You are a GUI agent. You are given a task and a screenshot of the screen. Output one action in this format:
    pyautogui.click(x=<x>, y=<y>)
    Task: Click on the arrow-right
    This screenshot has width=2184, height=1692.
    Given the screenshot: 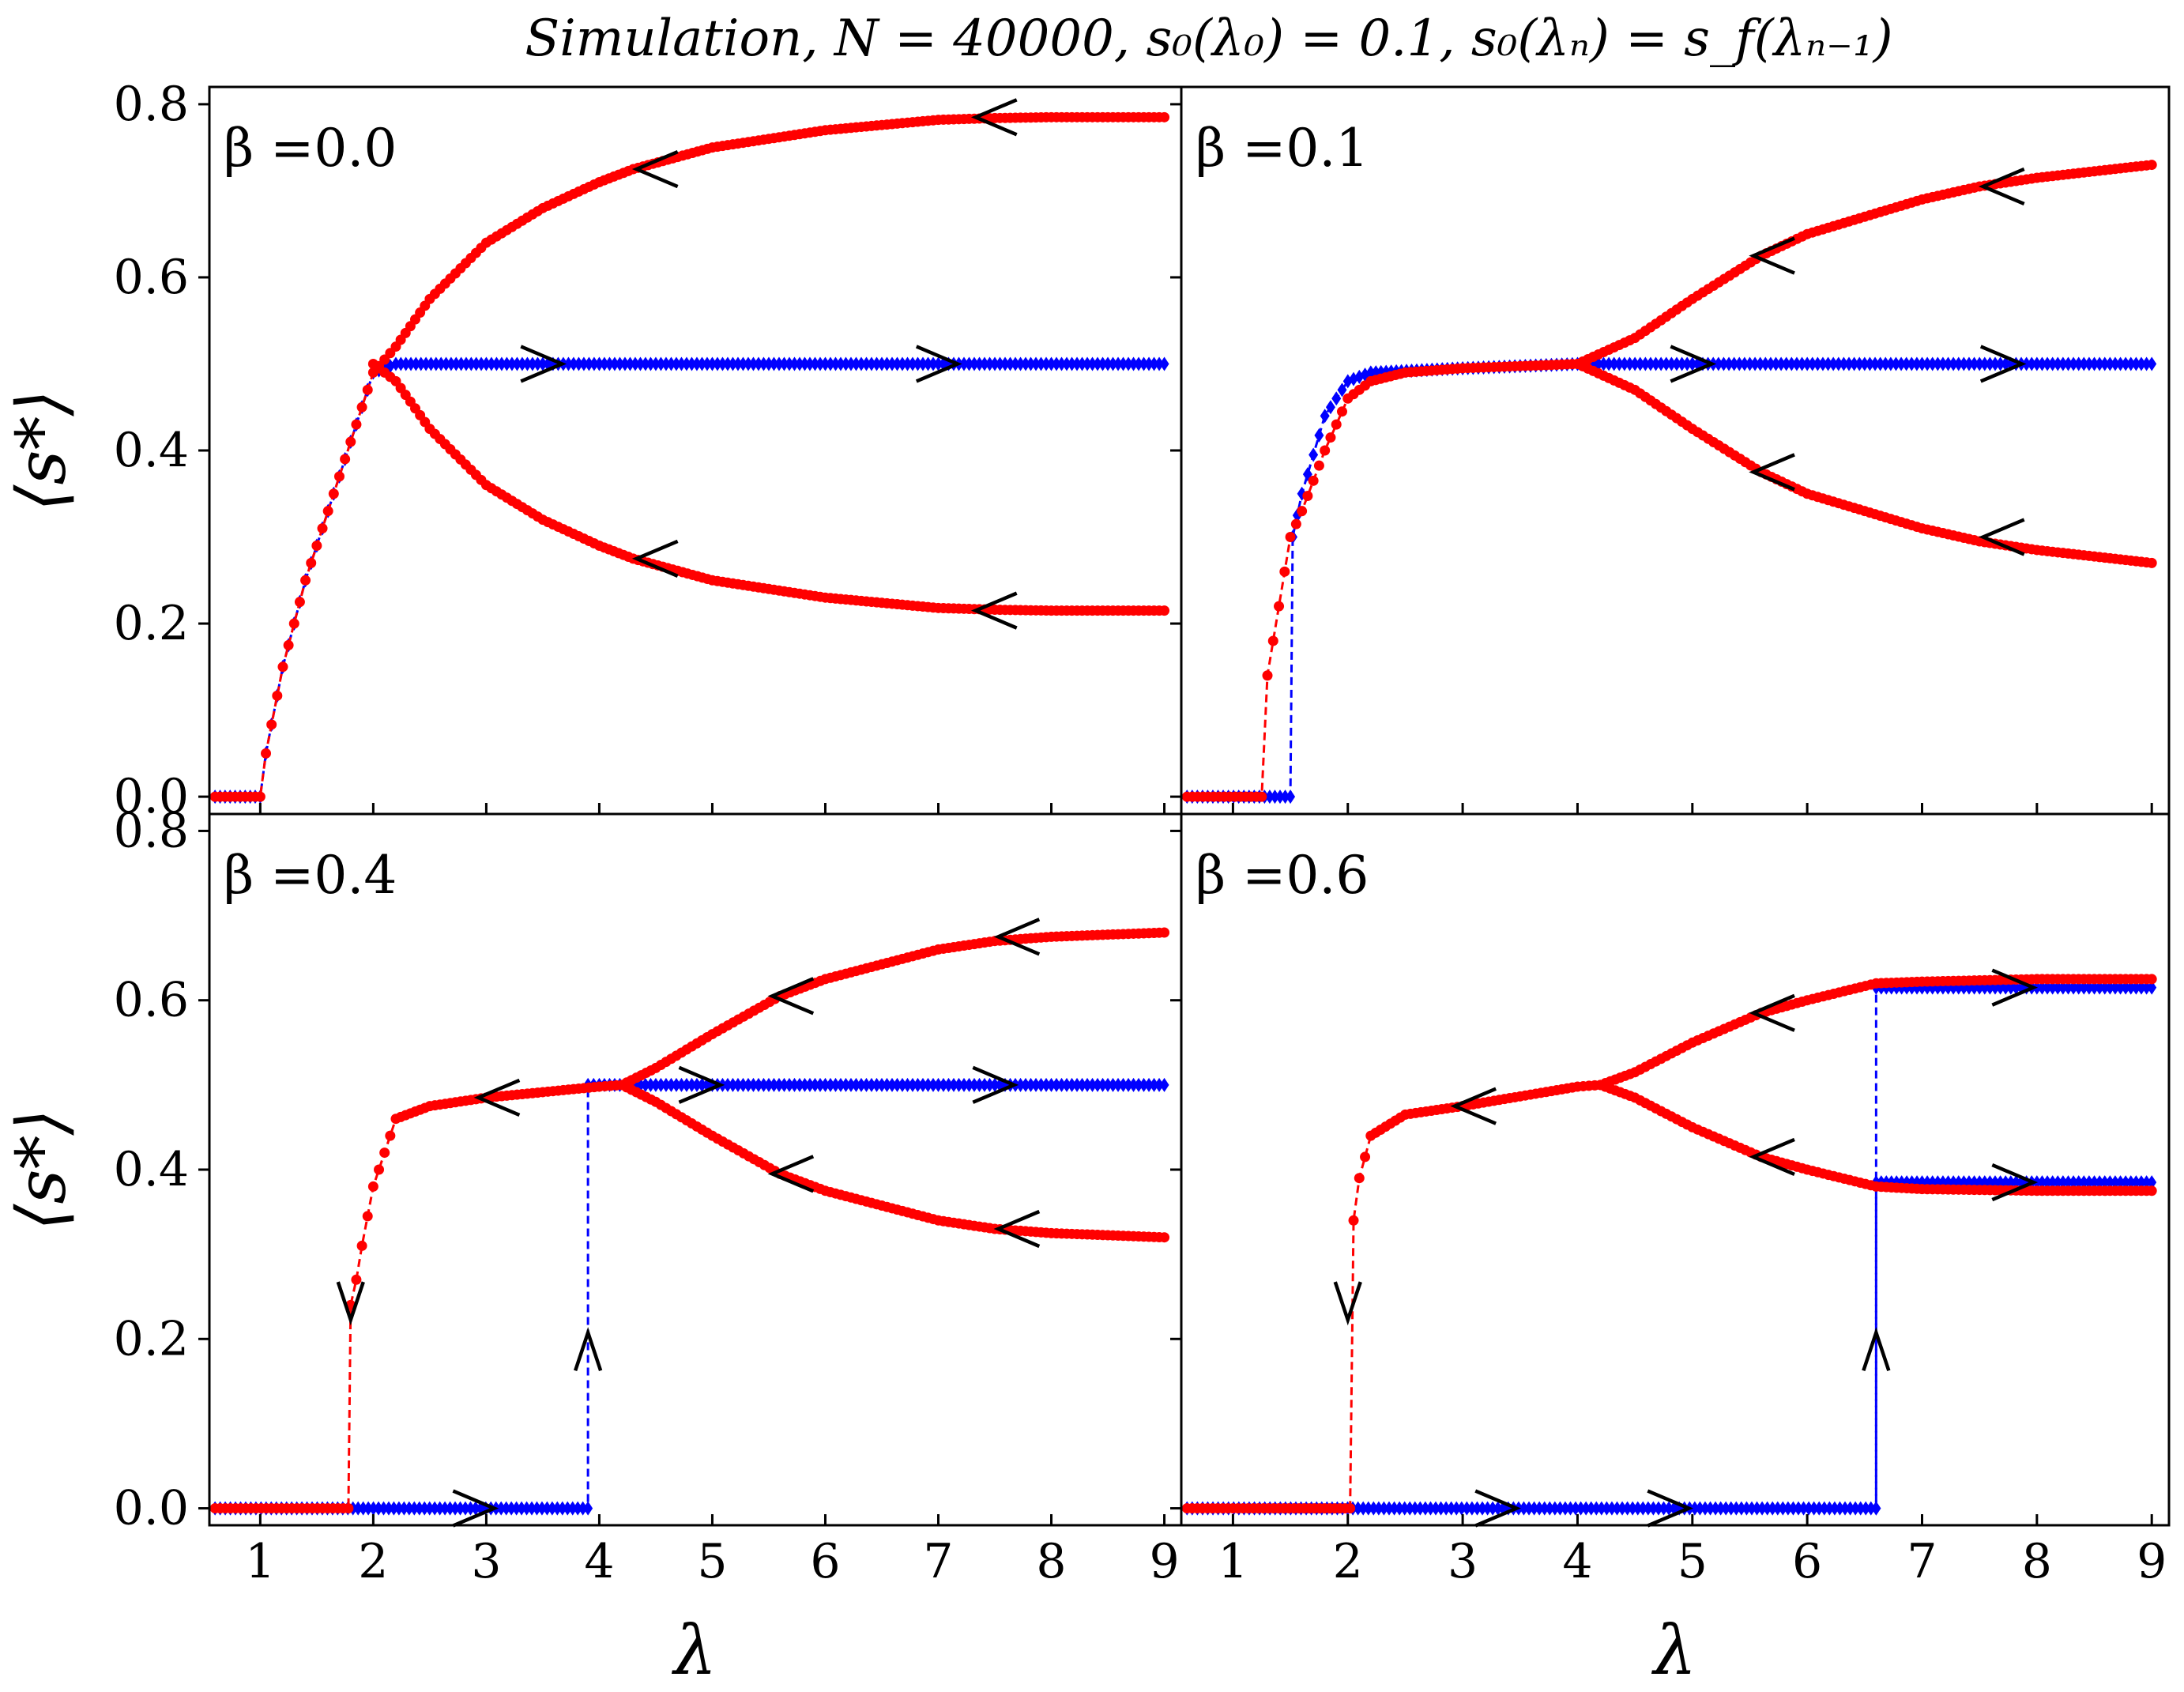 What is the action you would take?
    pyautogui.click(x=2015, y=988)
    